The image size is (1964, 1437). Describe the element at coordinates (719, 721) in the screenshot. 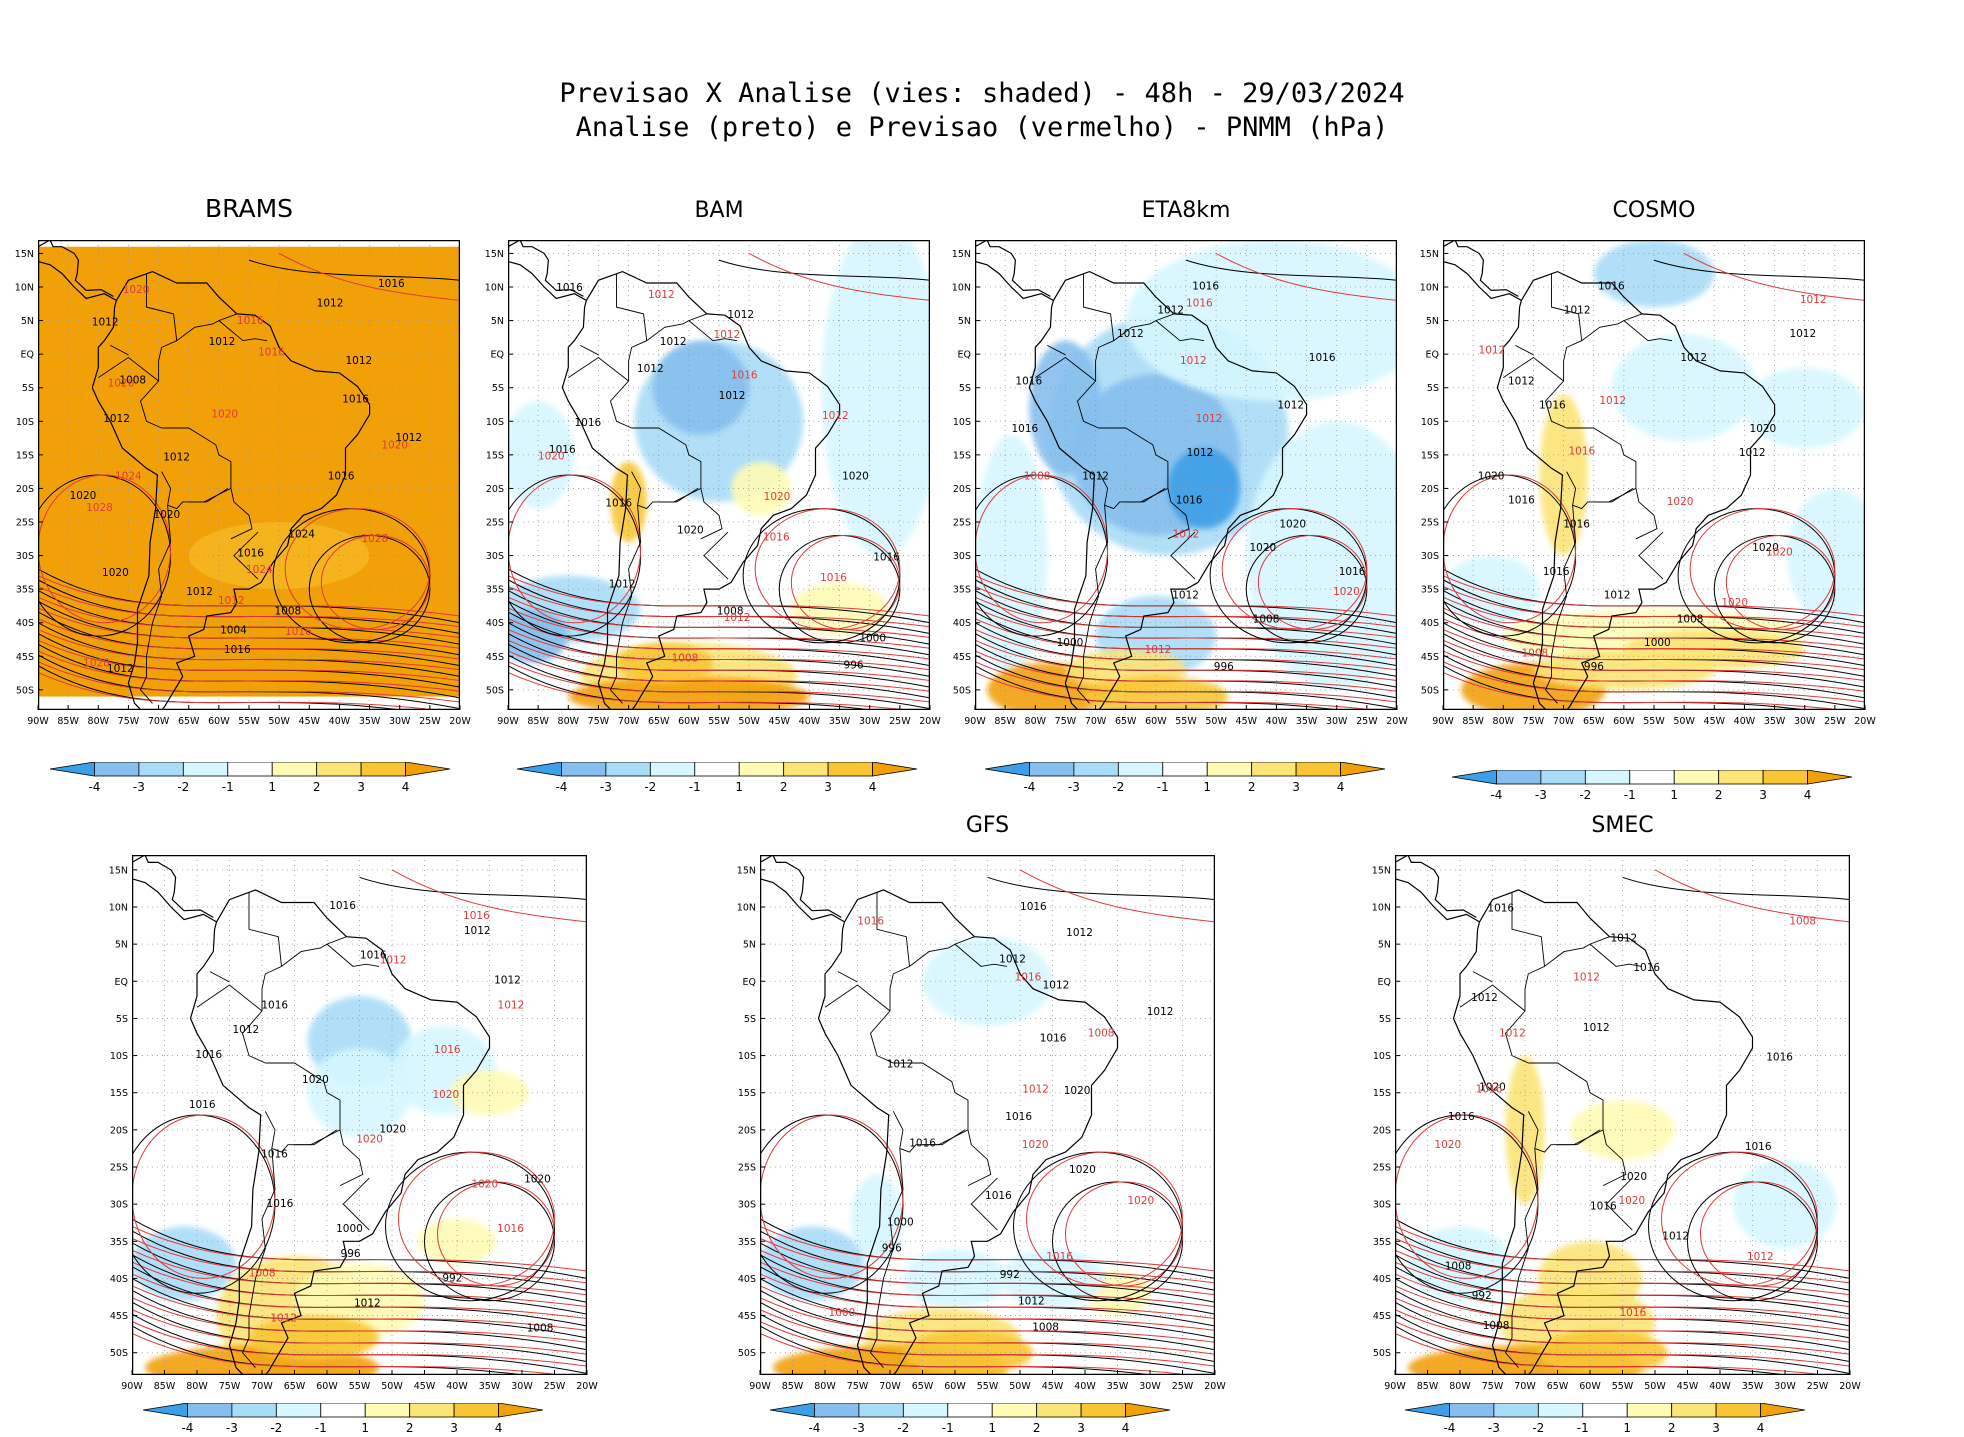

I see `lon-tick-label: 55W` at that location.